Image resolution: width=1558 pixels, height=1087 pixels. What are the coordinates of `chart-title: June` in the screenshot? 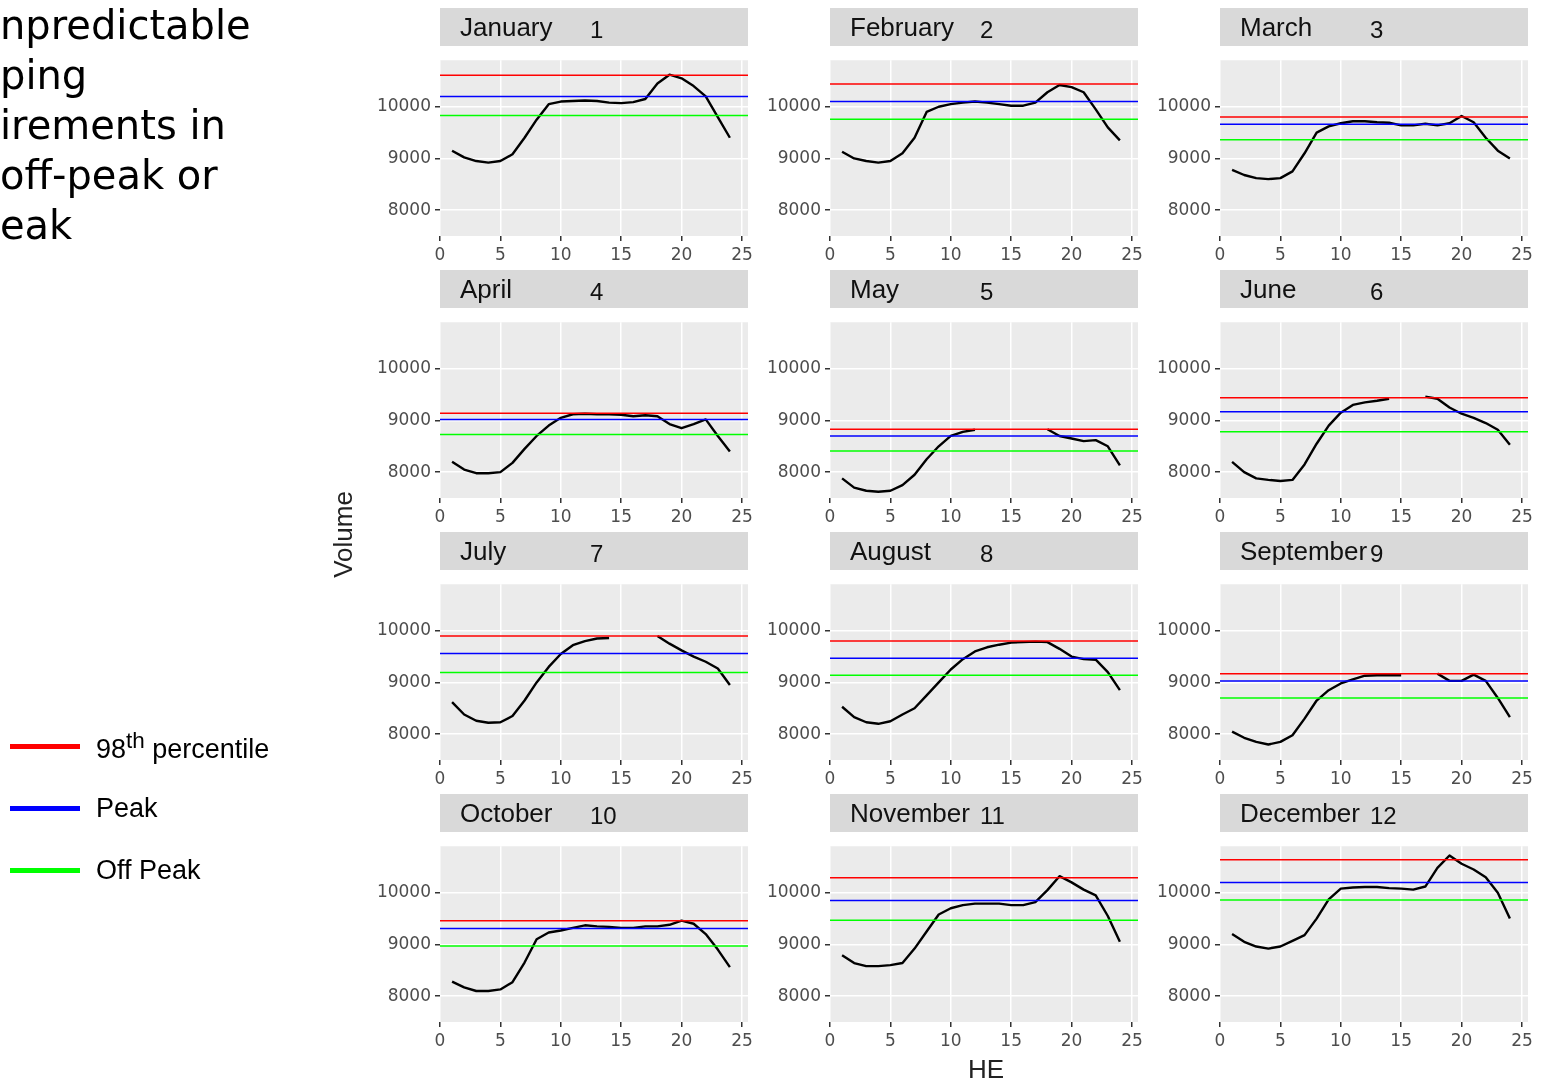 It's located at (1268, 289).